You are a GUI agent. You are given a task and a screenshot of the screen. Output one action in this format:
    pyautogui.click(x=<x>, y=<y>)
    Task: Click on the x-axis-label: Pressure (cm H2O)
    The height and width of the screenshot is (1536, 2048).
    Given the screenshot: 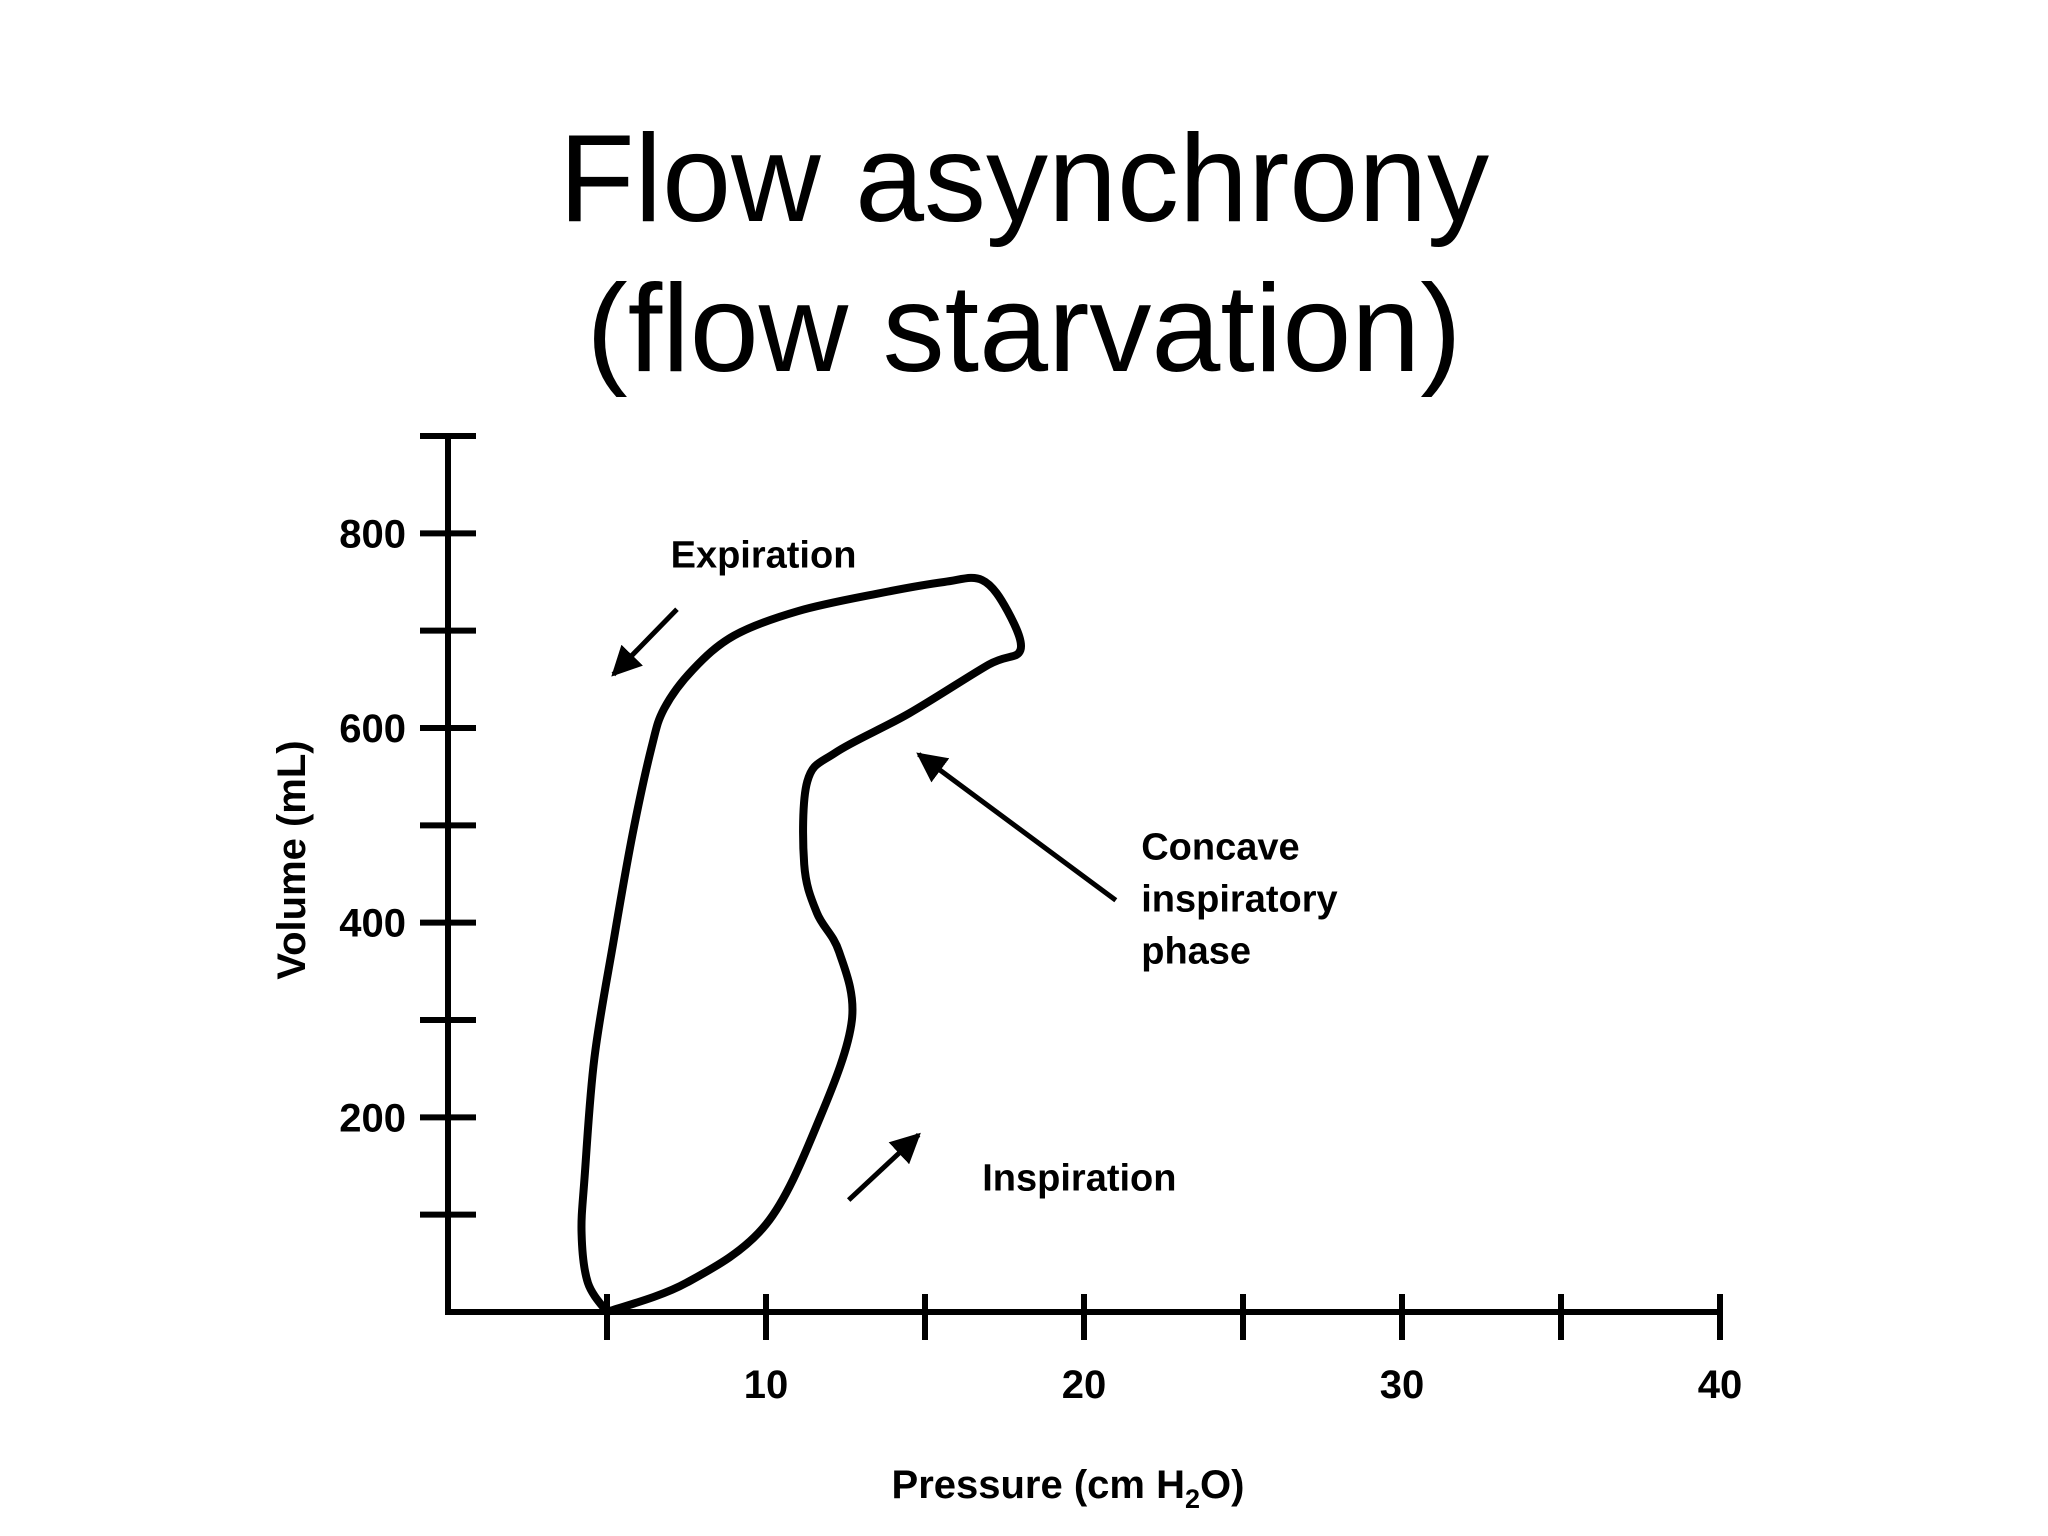 What is the action you would take?
    pyautogui.click(x=1068, y=1488)
    